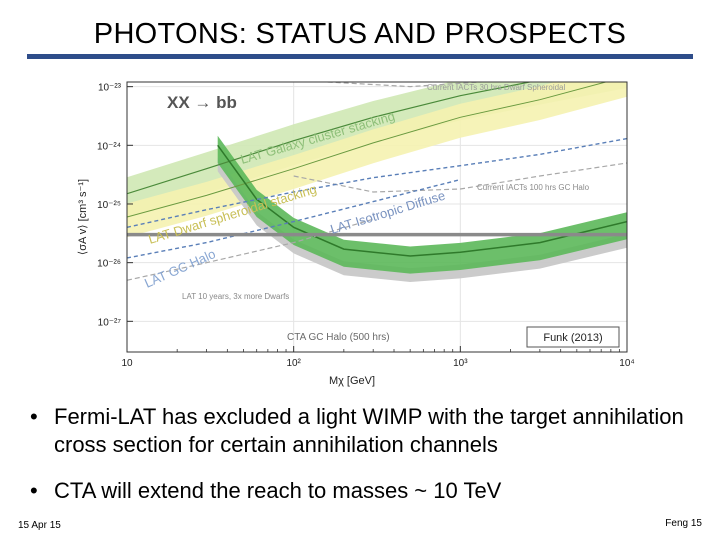 Image resolution: width=720 pixels, height=540 pixels. Describe the element at coordinates (235, 296) in the screenshot. I see `lat-10-years-3x-more-dwarfs-label: LAT 10 years, 3x more Dwarfs` at that location.